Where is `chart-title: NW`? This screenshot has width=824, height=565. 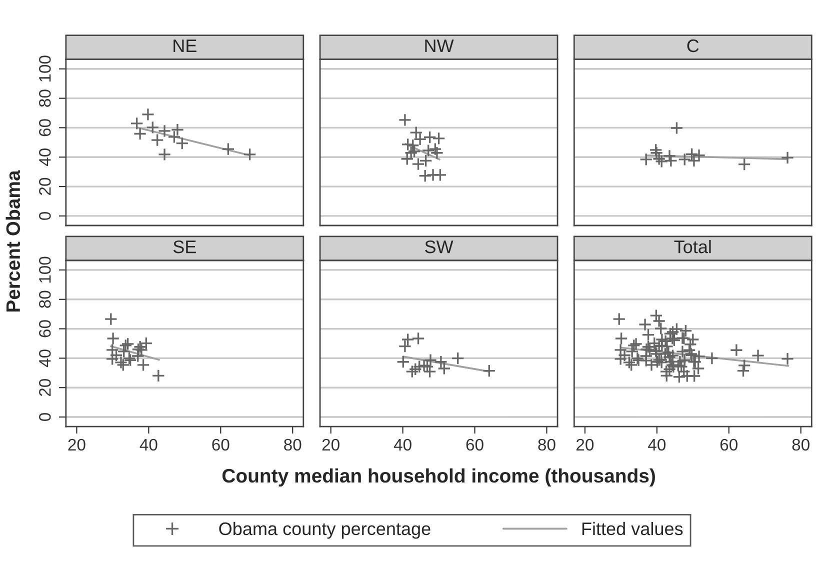
chart-title: NW is located at coordinates (439, 46).